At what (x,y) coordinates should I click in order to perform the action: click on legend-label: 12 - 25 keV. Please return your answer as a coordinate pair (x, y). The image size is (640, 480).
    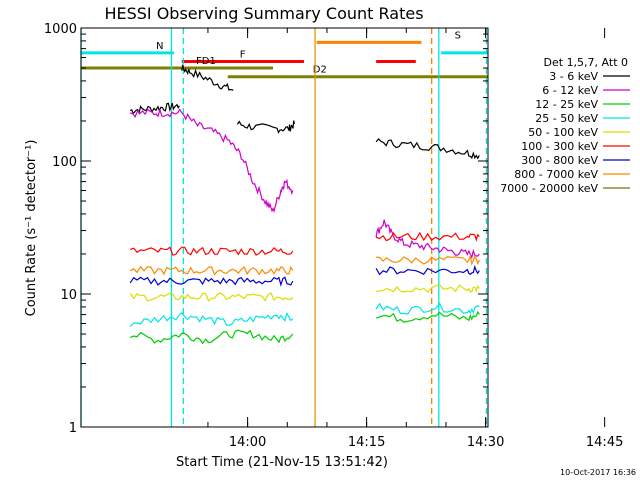
    Looking at the image, I should click on (566, 104).